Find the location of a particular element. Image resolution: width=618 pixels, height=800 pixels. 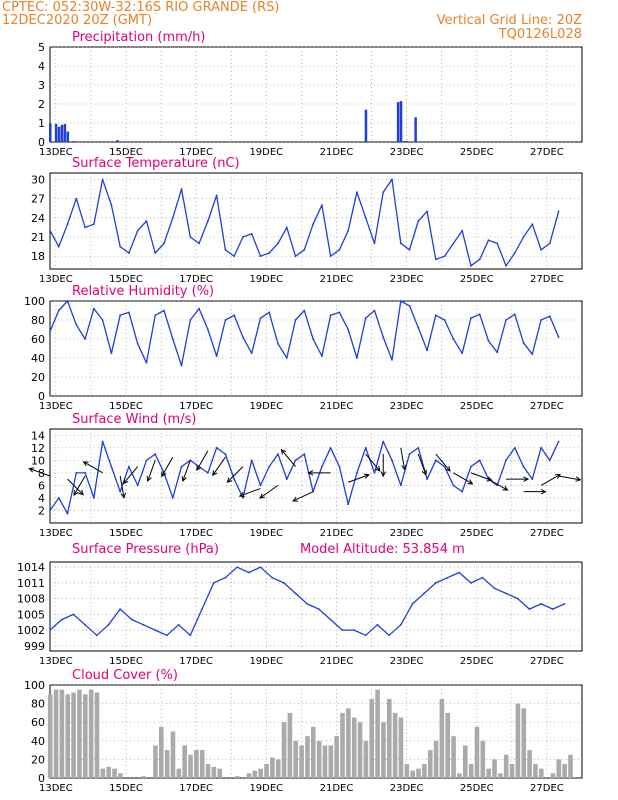

run-datetime: 12DEC2020 20Z (GMT) is located at coordinates (77, 20).